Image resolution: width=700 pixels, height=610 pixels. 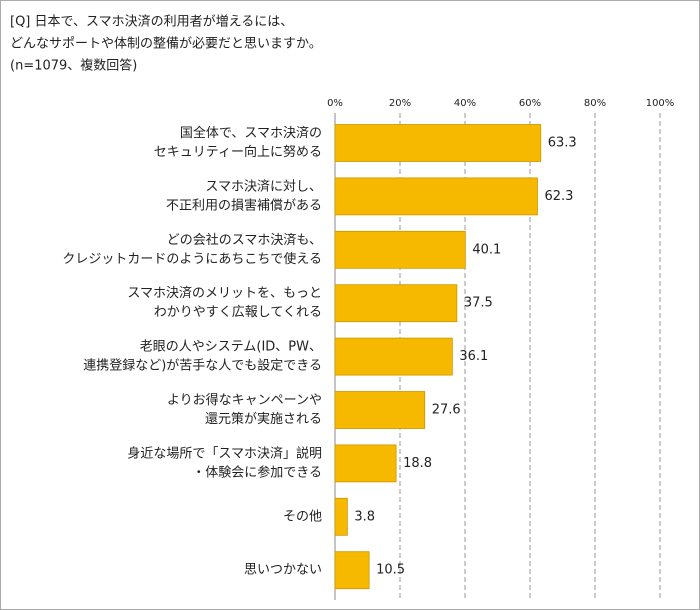 I want to click on y-tick-label: 老眼の人やシステム(ID、PW、, so click(x=231, y=347).